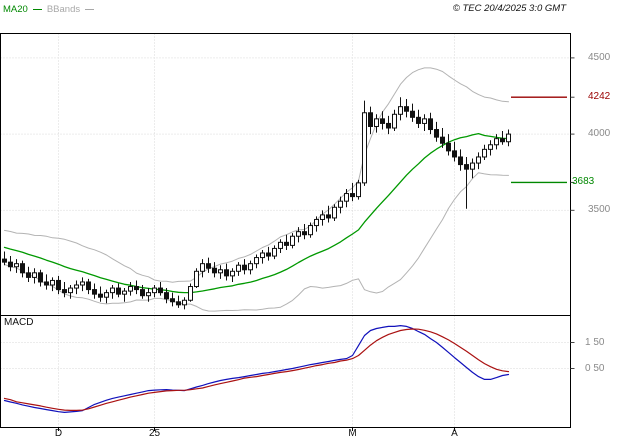 This screenshot has height=440, width=627. What do you see at coordinates (352, 433) in the screenshot?
I see `date-tick-label-M: M` at bounding box center [352, 433].